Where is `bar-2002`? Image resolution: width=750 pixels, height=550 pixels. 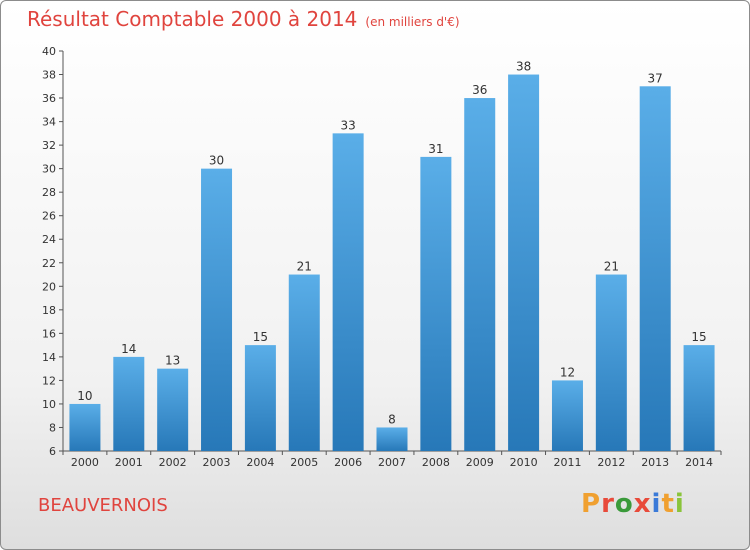
bar-2002 is located at coordinates (173, 409).